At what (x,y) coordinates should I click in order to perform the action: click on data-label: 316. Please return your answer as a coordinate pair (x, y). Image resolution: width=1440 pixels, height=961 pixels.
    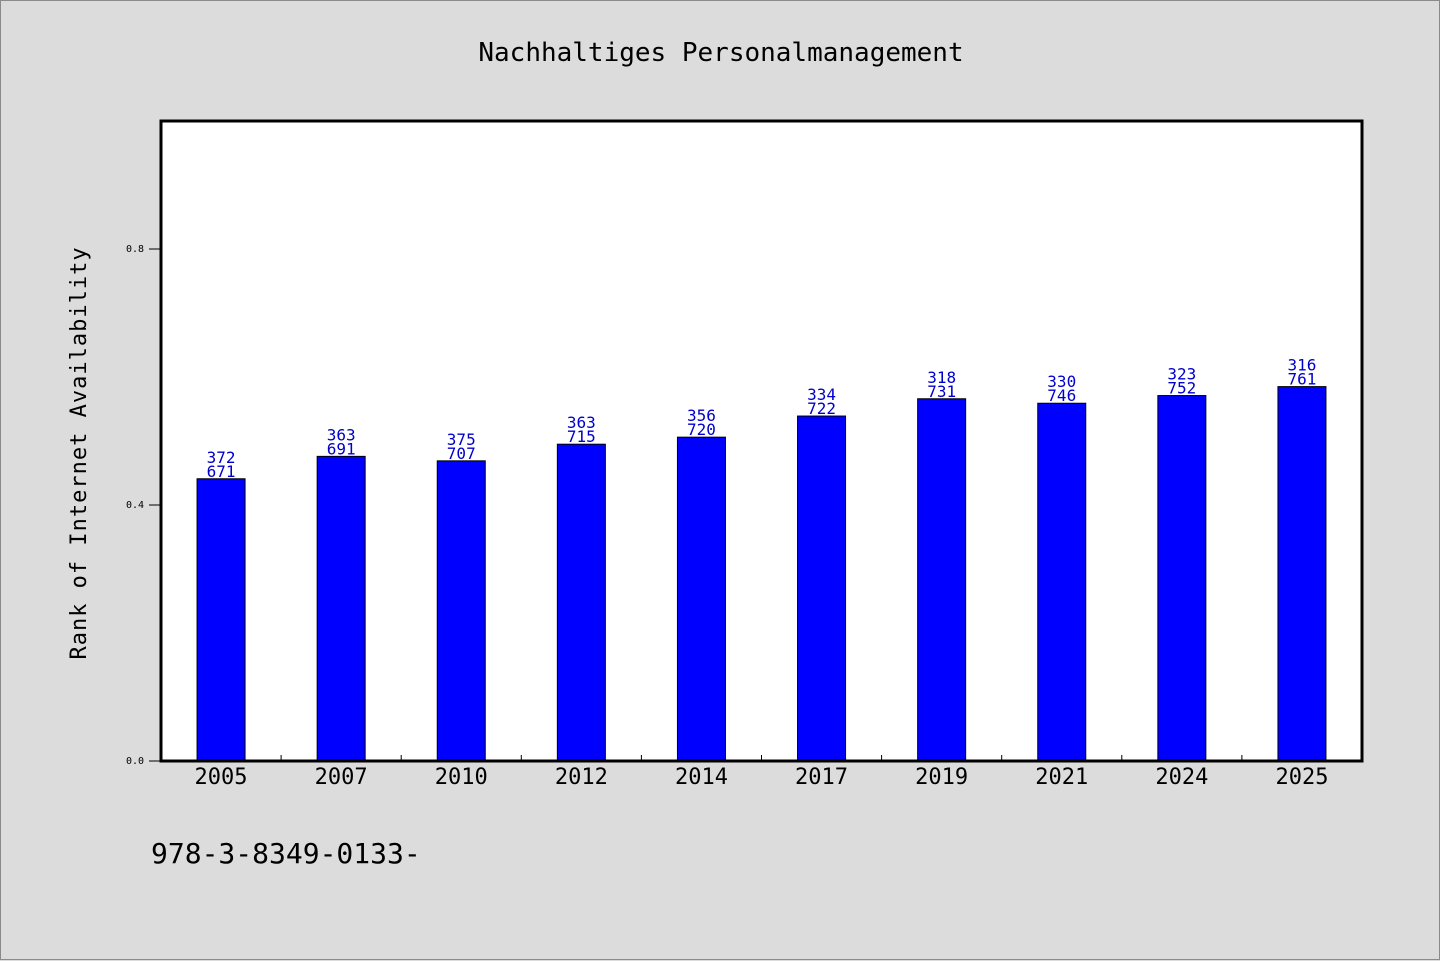
    Looking at the image, I should click on (1301, 365).